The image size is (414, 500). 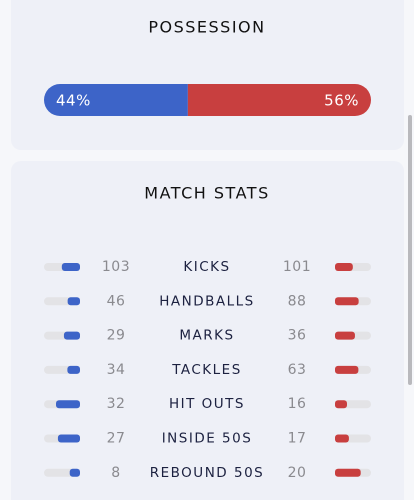 What do you see at coordinates (116, 439) in the screenshot?
I see `home-value: 27` at bounding box center [116, 439].